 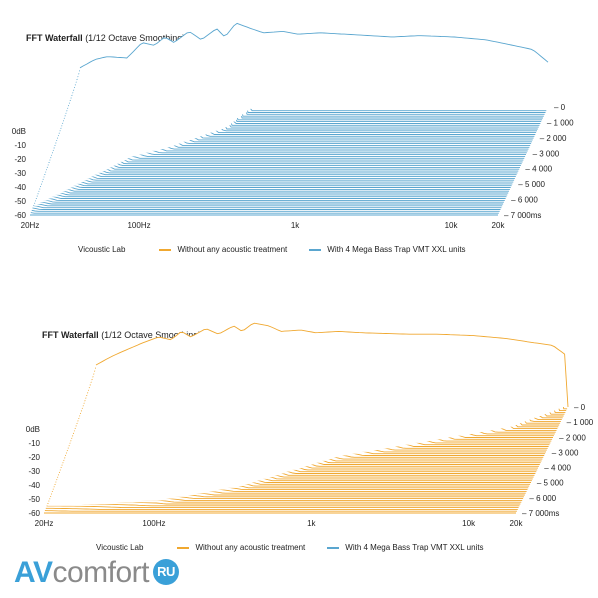 I want to click on watermark-ru-badge: RU, so click(x=165, y=572).